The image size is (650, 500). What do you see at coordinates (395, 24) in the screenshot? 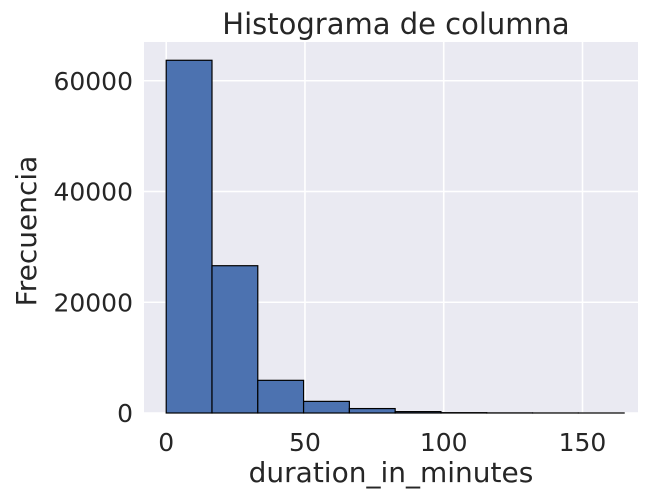
I see `chart-title: Histograma de columna` at bounding box center [395, 24].